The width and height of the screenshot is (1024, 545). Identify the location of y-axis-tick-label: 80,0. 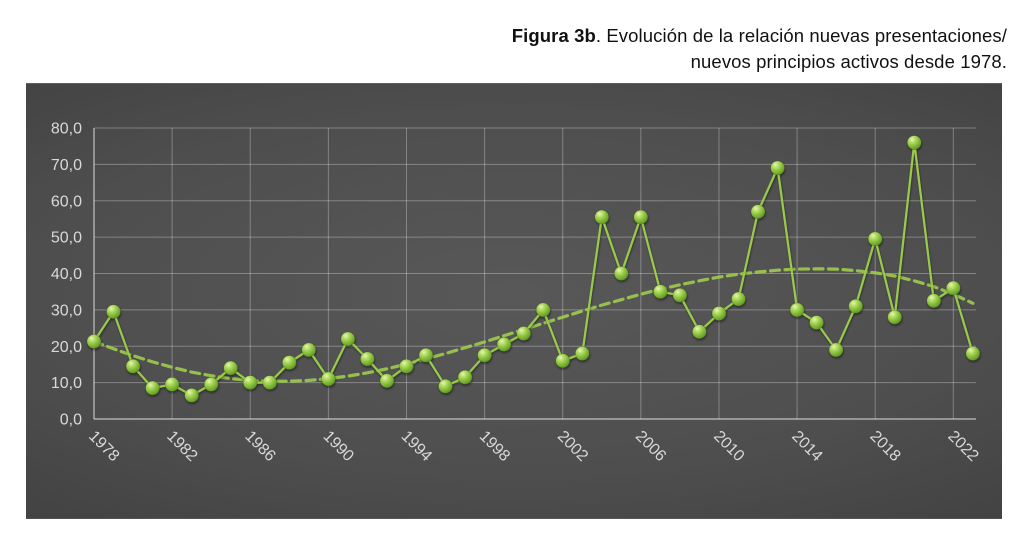
(66, 129).